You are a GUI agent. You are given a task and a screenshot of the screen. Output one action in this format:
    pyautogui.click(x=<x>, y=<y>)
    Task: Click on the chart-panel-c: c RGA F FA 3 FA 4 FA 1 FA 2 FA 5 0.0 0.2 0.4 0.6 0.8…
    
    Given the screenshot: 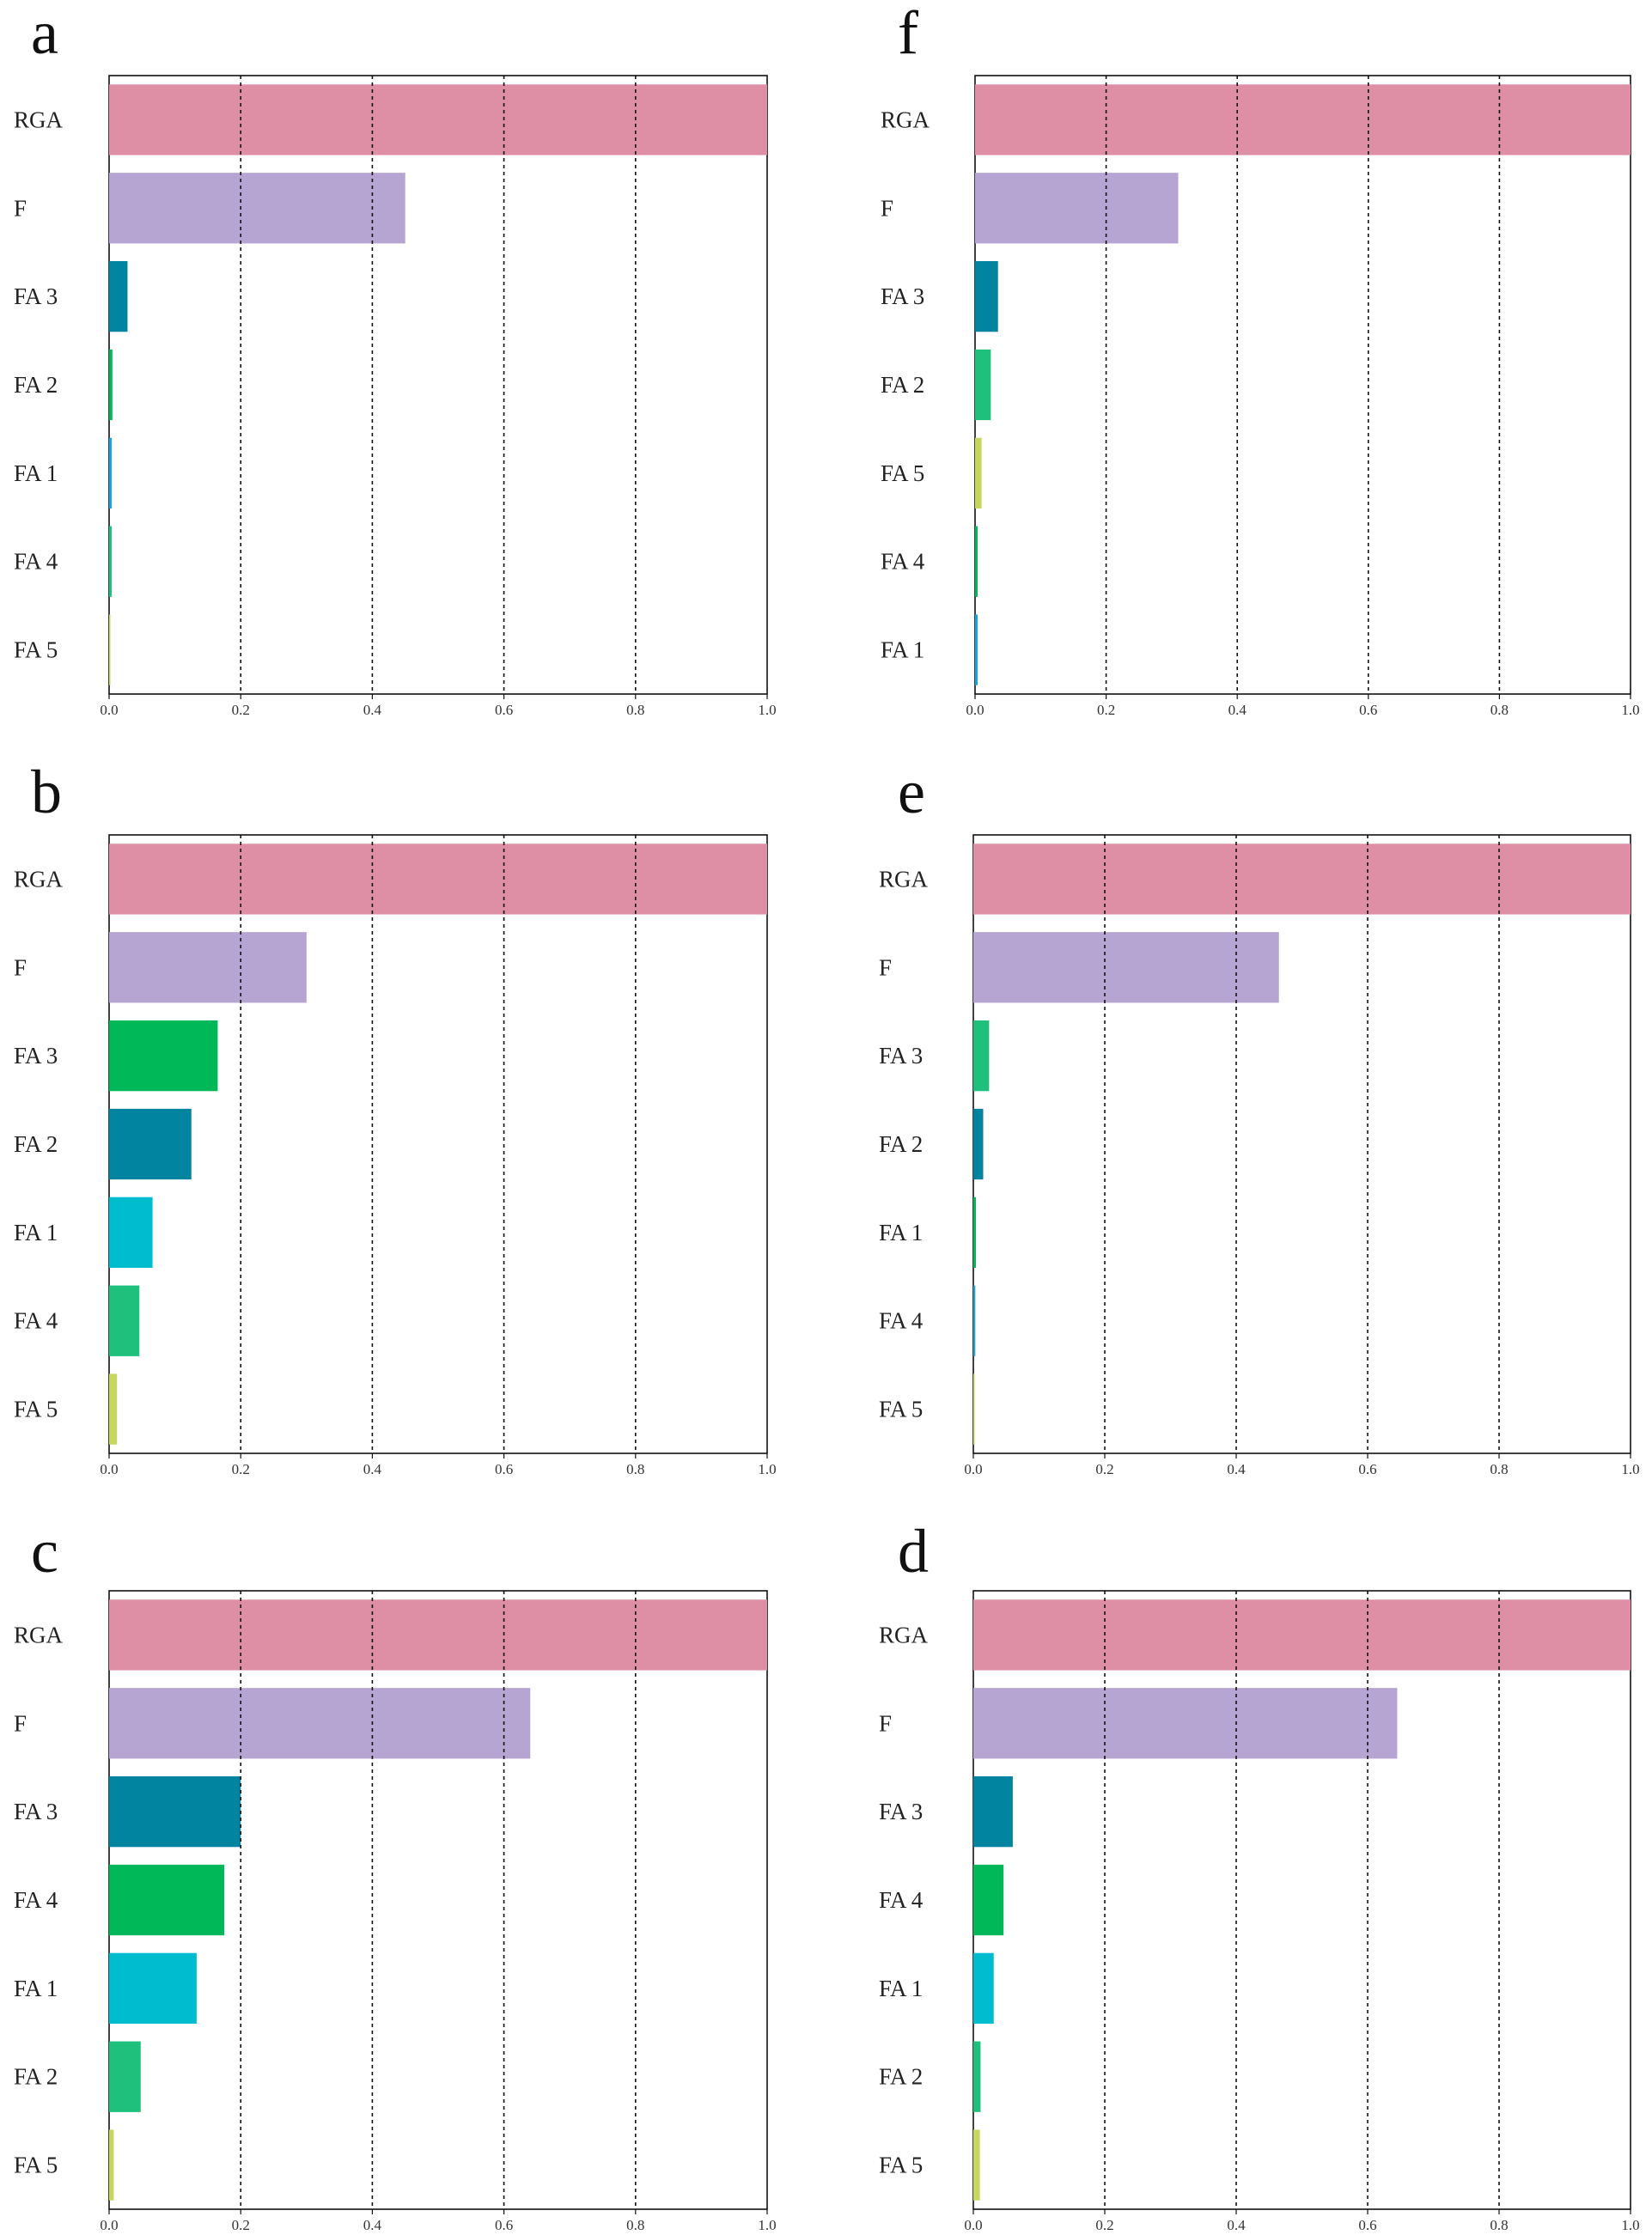 What is the action you would take?
    pyautogui.click(x=396, y=1875)
    